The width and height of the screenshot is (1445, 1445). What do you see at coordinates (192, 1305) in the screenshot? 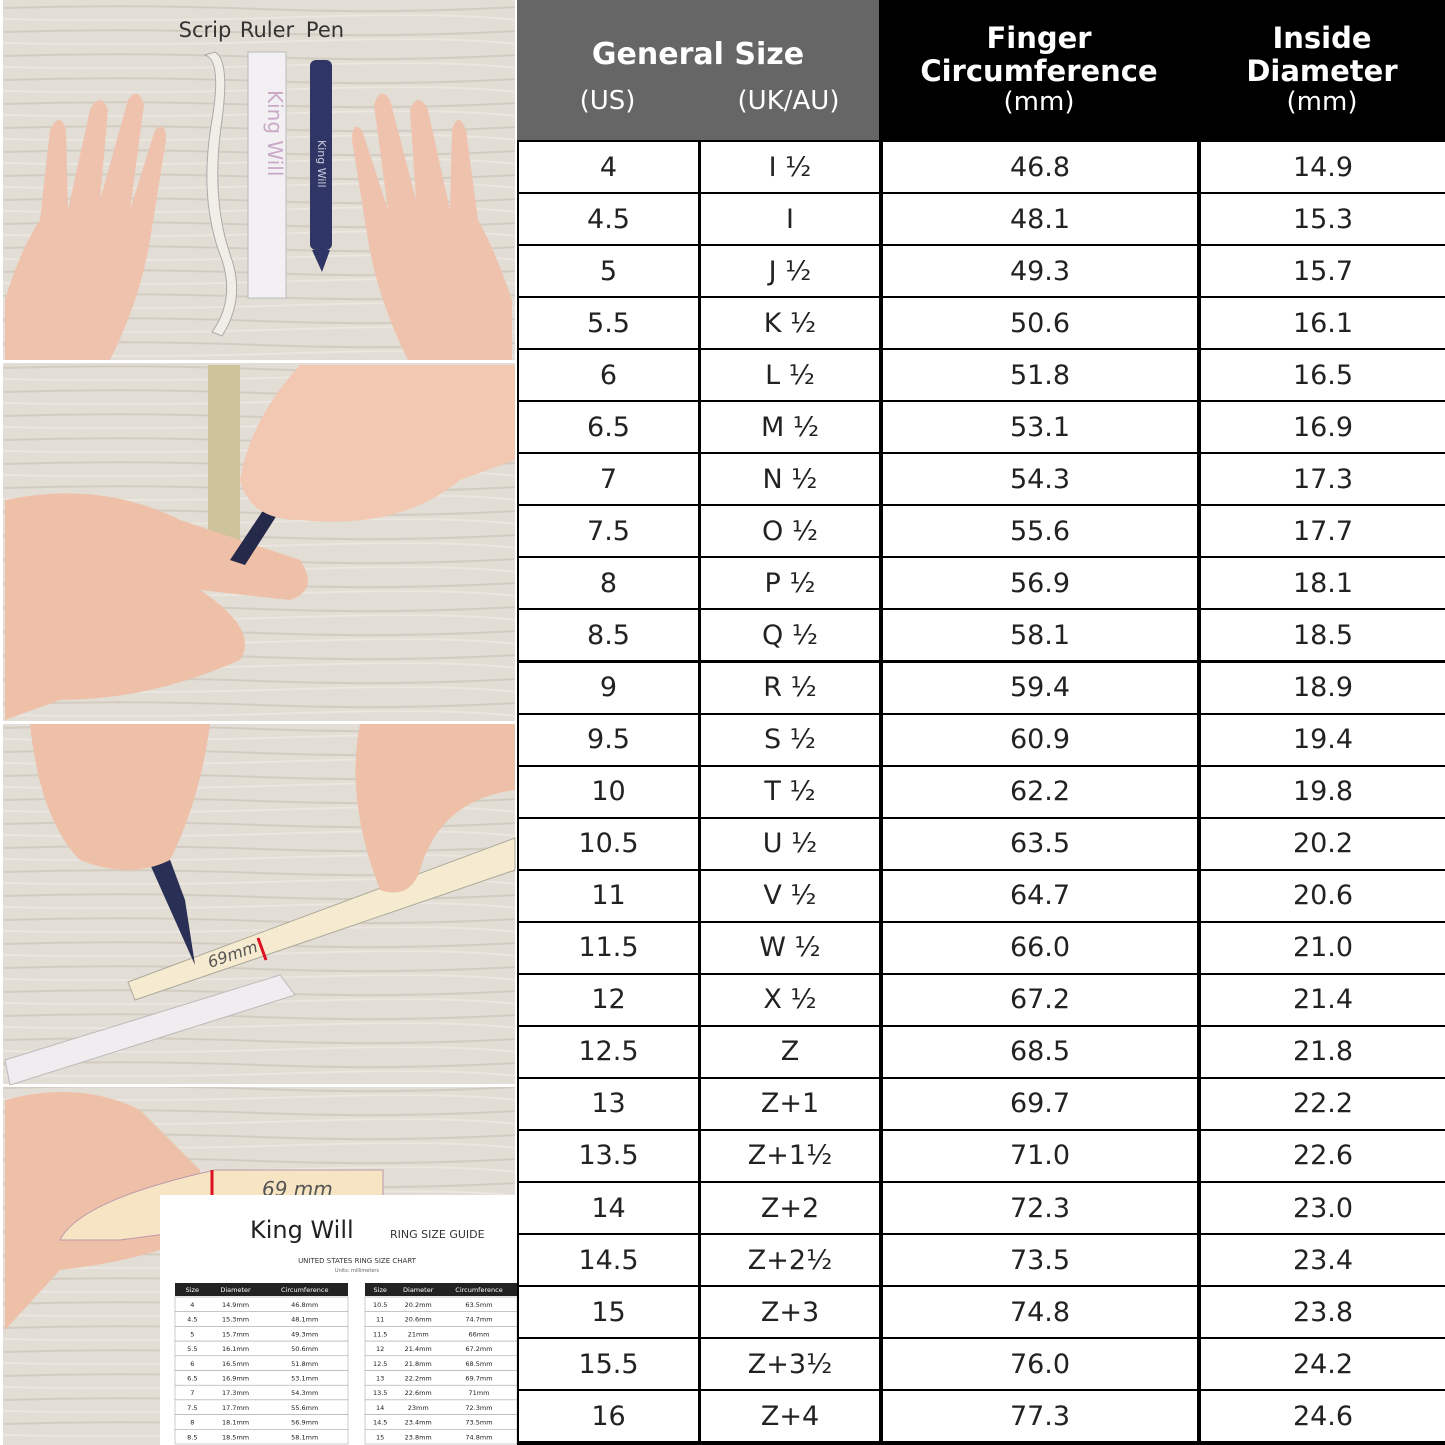
I see `card-cell: 4` at bounding box center [192, 1305].